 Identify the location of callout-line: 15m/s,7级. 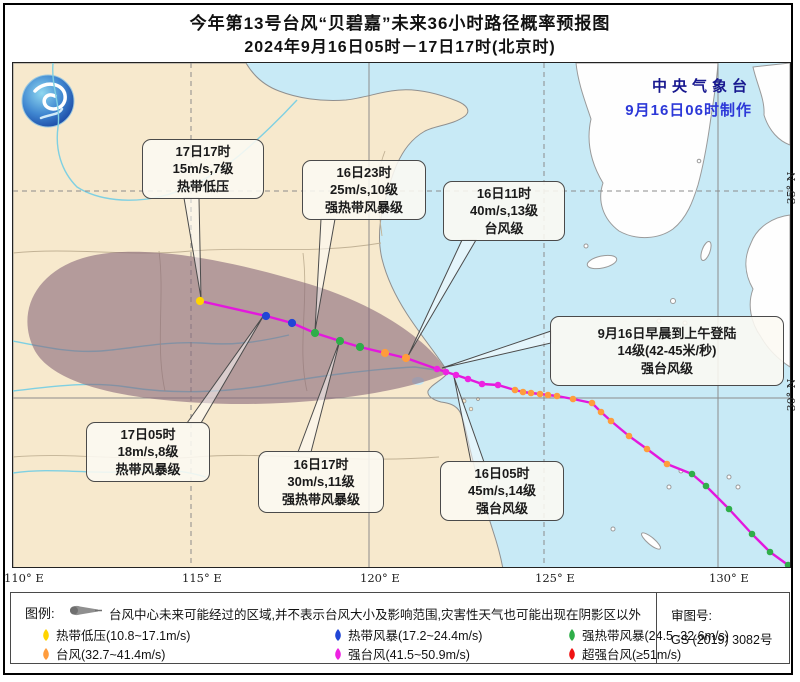
(203, 169).